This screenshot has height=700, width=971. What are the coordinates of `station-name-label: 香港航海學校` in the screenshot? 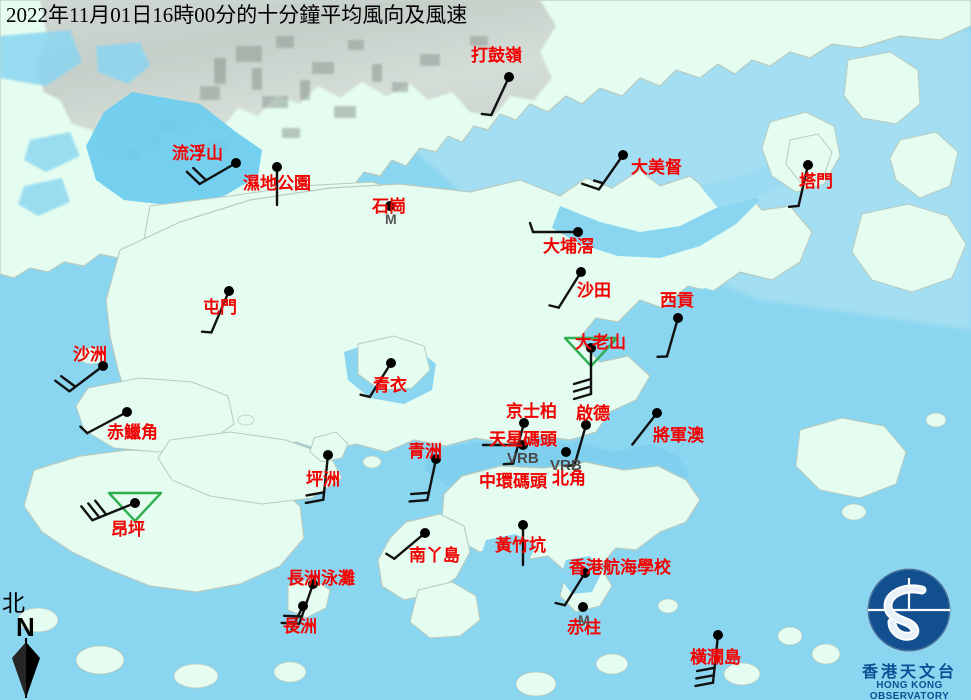 It's located at (620, 567).